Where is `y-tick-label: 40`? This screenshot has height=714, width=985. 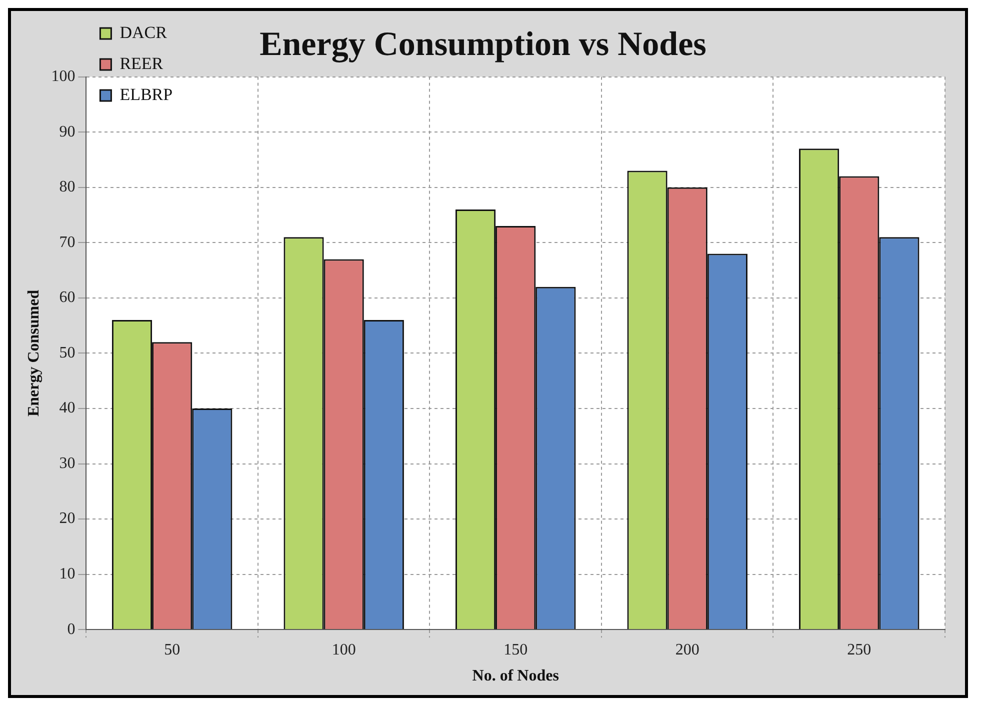 y-tick-label: 40 is located at coordinates (67, 408).